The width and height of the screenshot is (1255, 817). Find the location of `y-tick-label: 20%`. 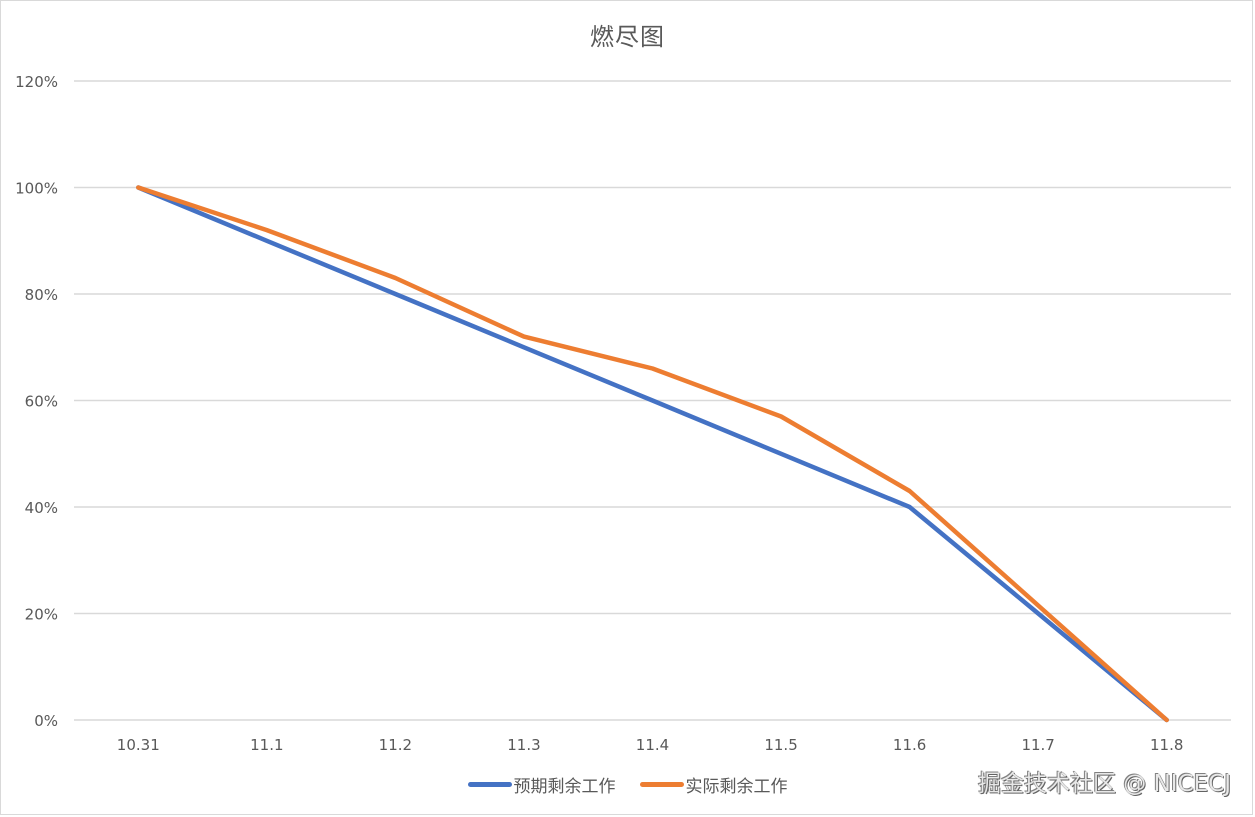

y-tick-label: 20% is located at coordinates (41, 615).